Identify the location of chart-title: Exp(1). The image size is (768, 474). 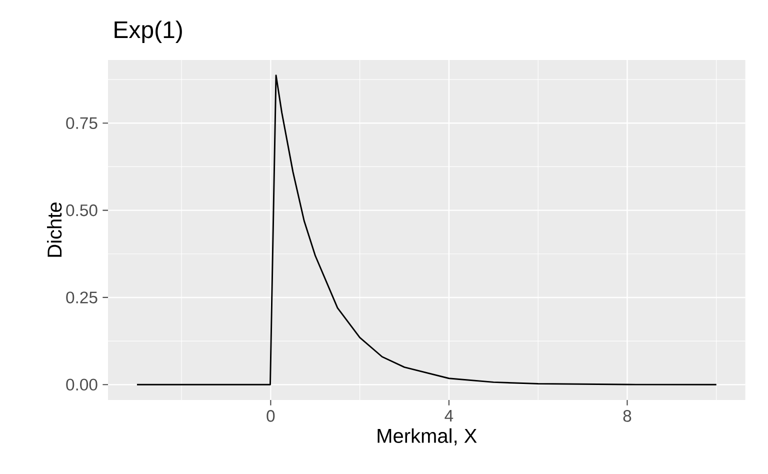
(148, 31).